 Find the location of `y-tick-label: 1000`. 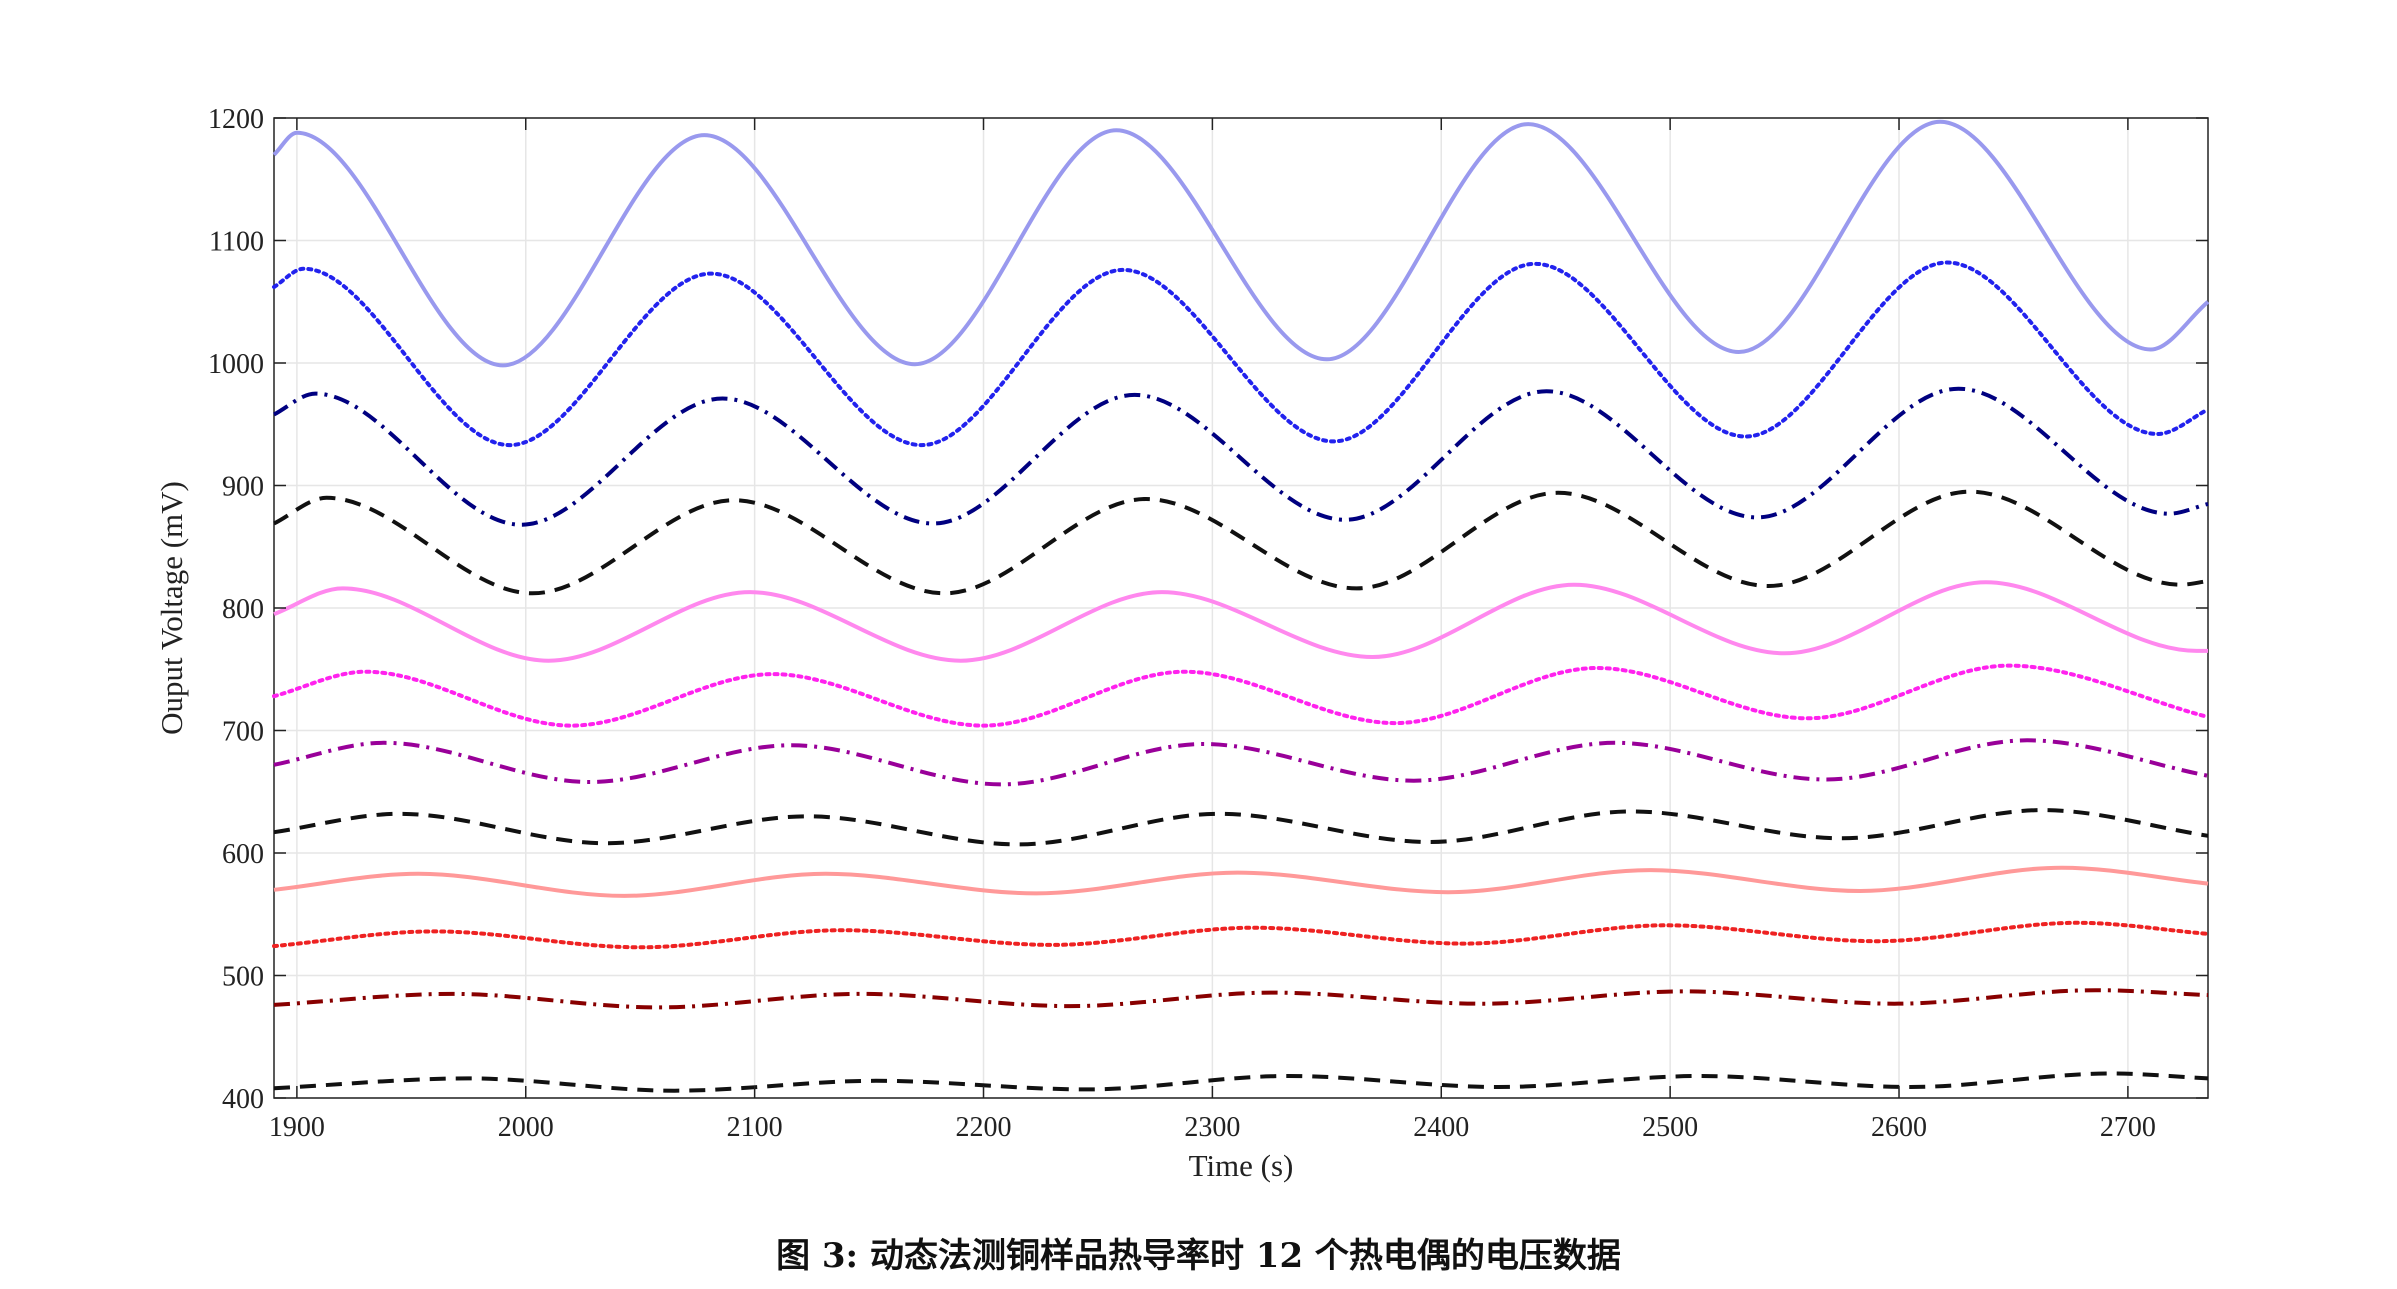

y-tick-label: 1000 is located at coordinates (236, 364).